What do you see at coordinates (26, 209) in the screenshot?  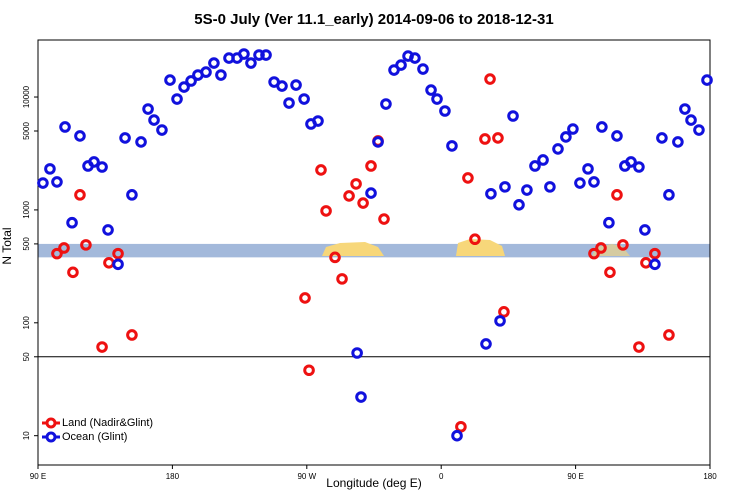 I see `y-tick-label: 1000` at bounding box center [26, 209].